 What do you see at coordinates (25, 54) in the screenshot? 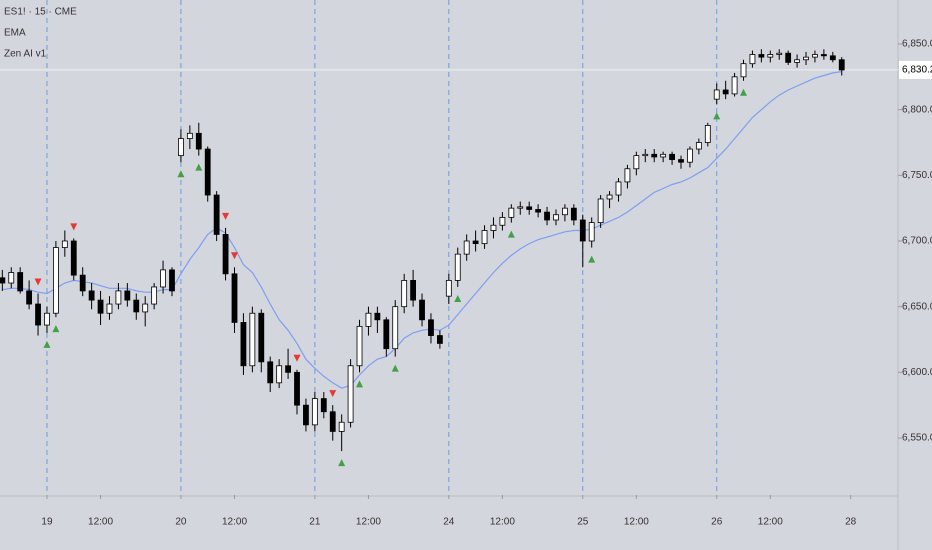
I see `legend-item: Zen AI v1` at bounding box center [25, 54].